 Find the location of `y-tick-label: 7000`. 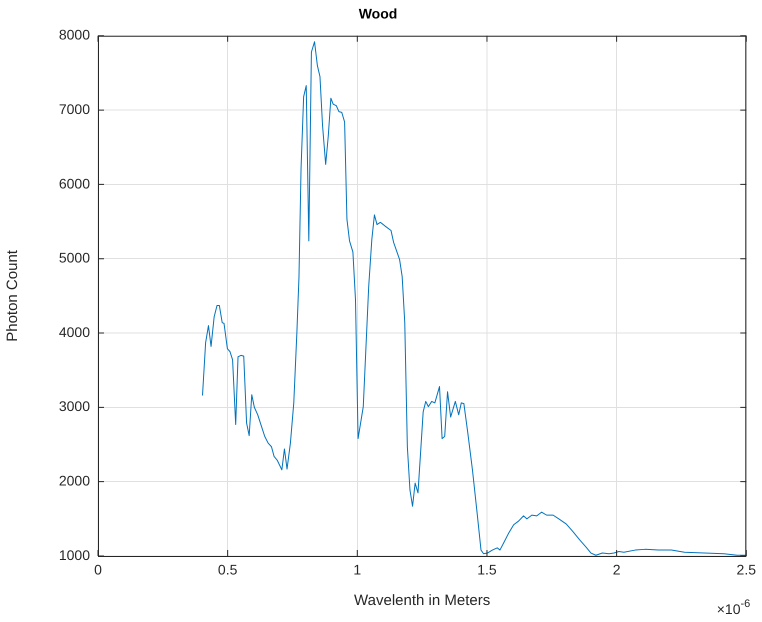

y-tick-label: 7000 is located at coordinates (74, 108).